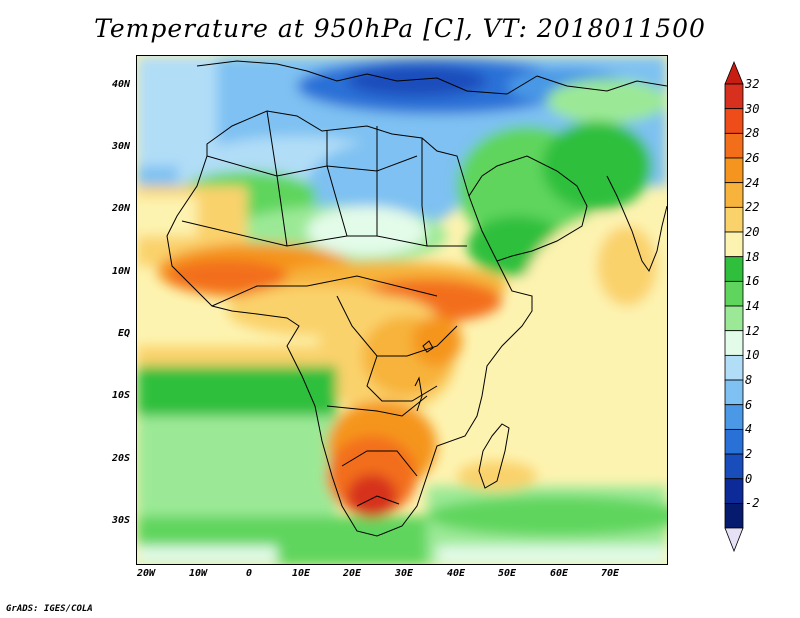 This screenshot has width=800, height=618. Describe the element at coordinates (749, 404) in the screenshot. I see `colorbar-tick-label: 6` at that location.